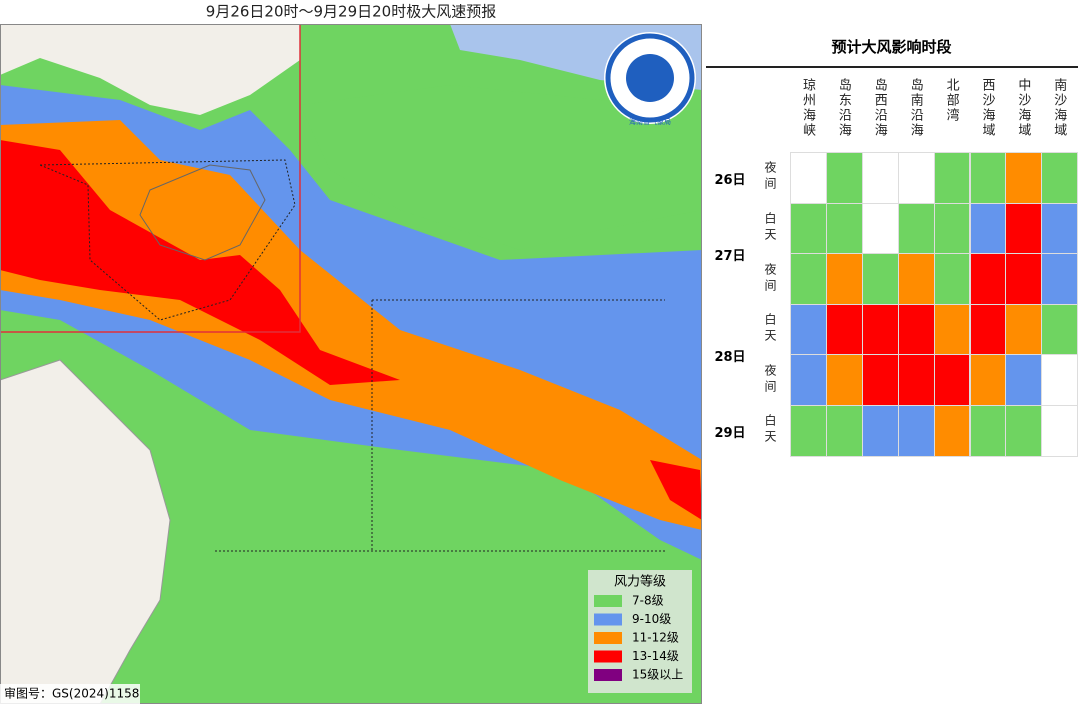 Image resolution: width=1080 pixels, height=704 pixels. Describe the element at coordinates (655, 638) in the screenshot. I see `legend-label: 11-12级` at that location.